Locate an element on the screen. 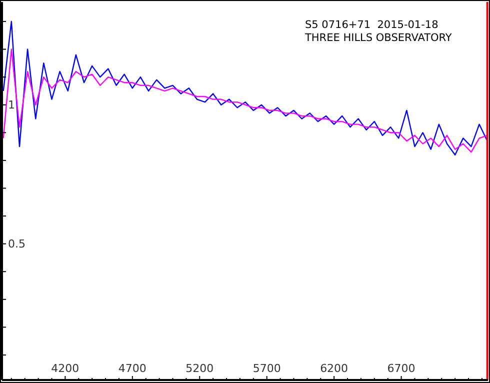 The image size is (490, 383). x-tick-label: 5700 is located at coordinates (266, 368).